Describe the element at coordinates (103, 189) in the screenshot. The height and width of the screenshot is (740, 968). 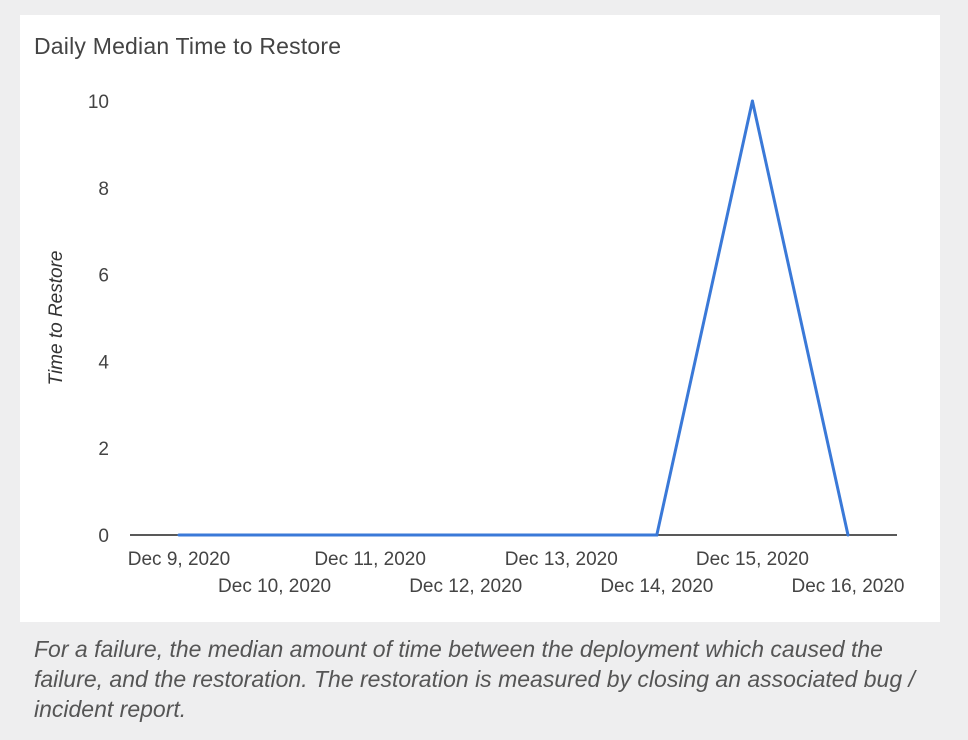
I see `y-tick-label: 8` at that location.